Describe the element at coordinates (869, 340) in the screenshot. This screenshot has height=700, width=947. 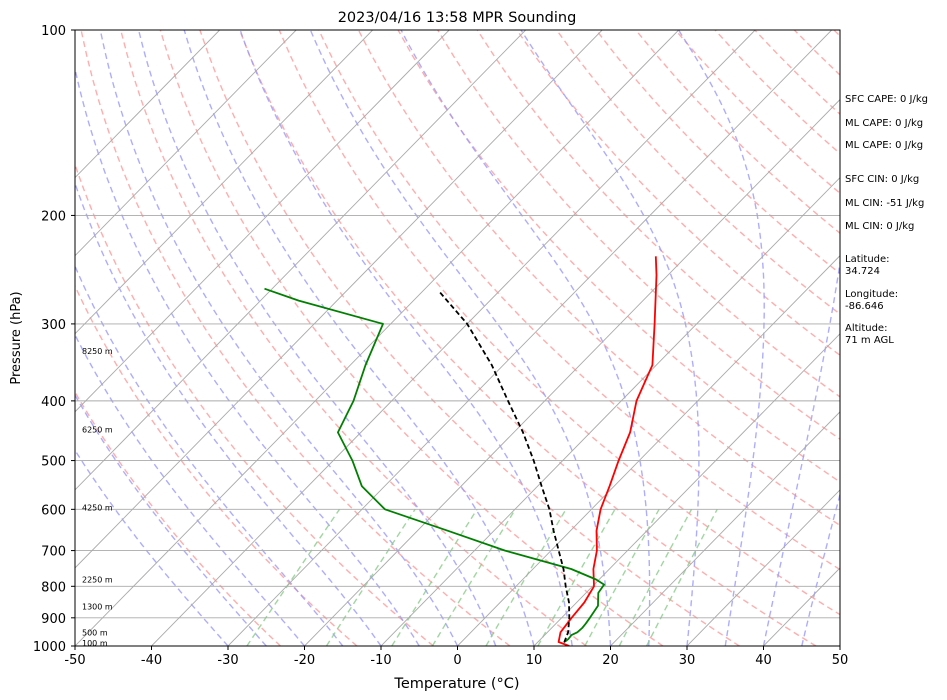
I see `parameter-text: 71 m AGL` at that location.